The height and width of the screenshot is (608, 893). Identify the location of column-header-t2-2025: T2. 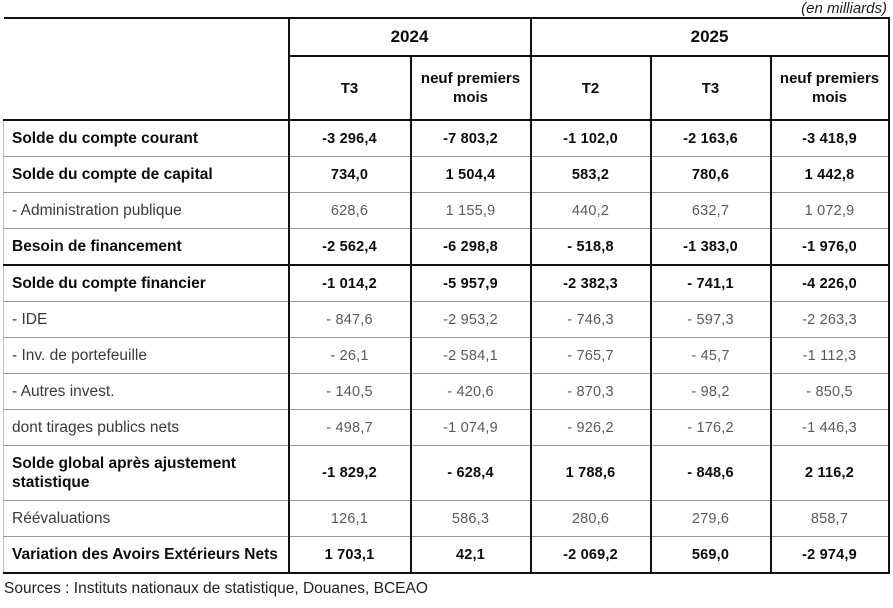
(590, 88).